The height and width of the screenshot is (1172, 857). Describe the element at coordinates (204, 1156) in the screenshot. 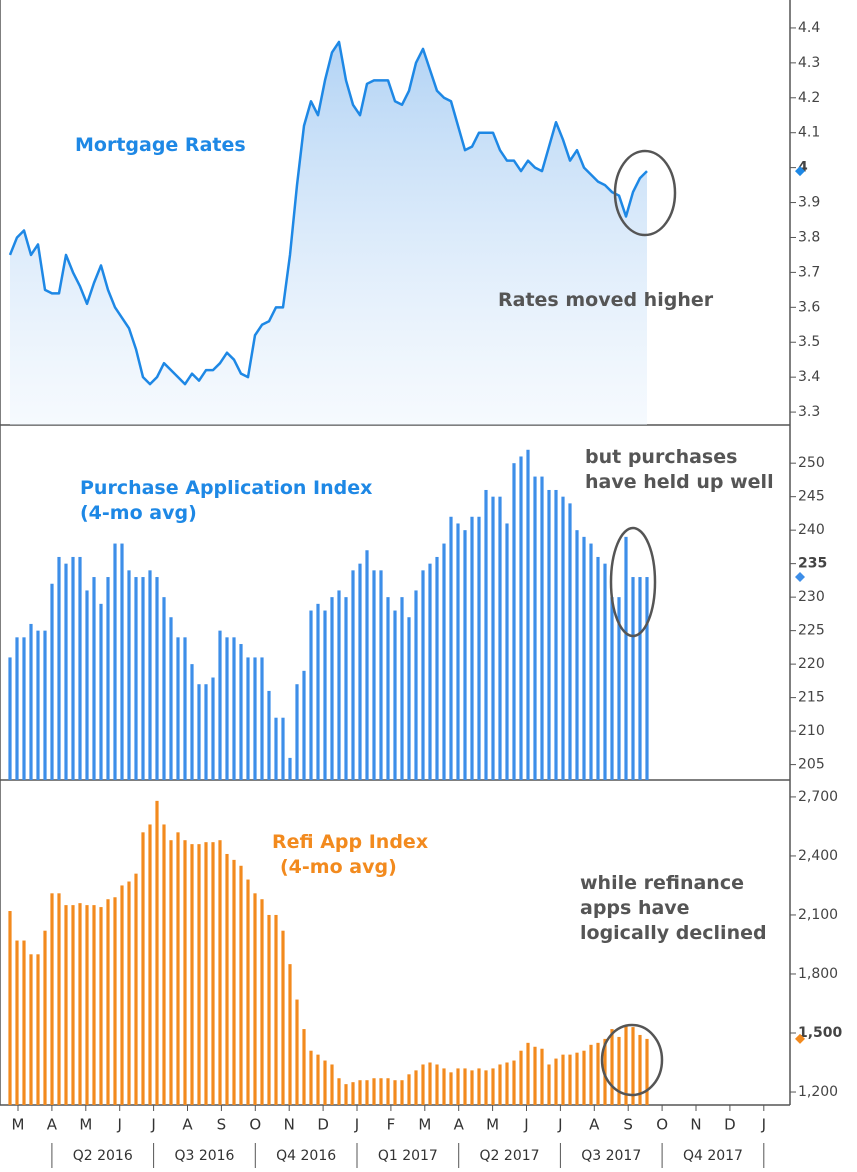

I see `quarter-label: Q3 2016` at that location.